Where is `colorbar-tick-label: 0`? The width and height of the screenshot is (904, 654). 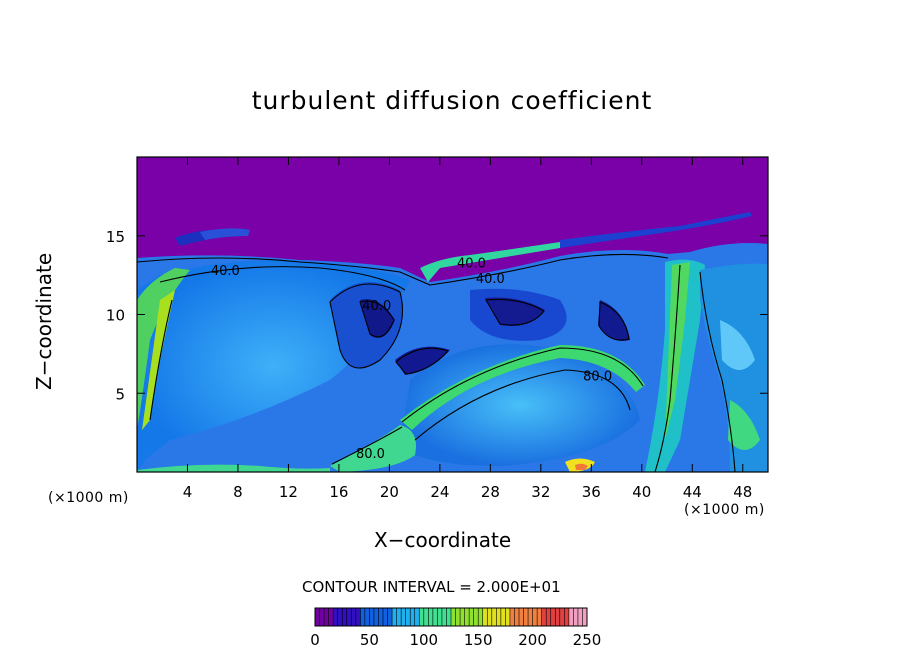 colorbar-tick-label: 0 is located at coordinates (315, 640).